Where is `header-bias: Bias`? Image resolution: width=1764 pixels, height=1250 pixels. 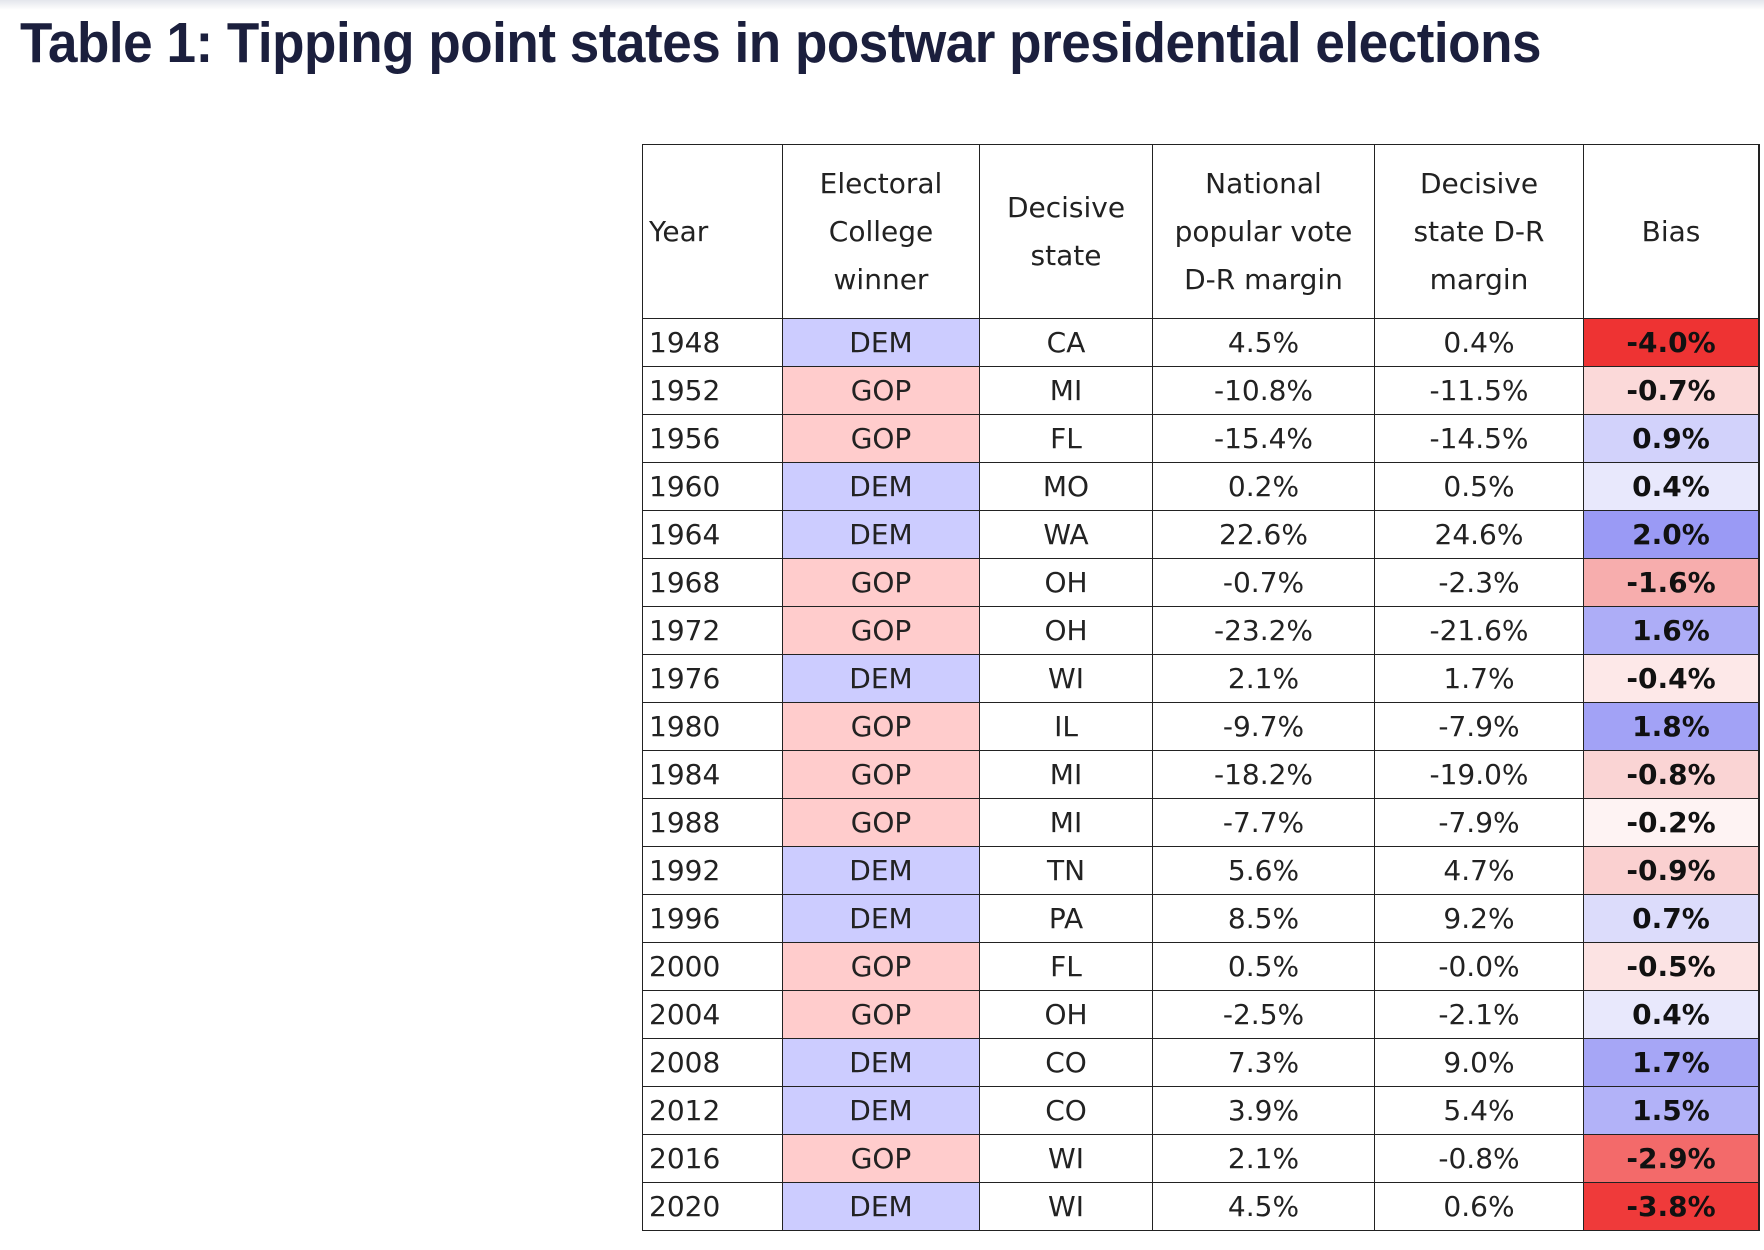
header-bias: Bias is located at coordinates (1671, 231).